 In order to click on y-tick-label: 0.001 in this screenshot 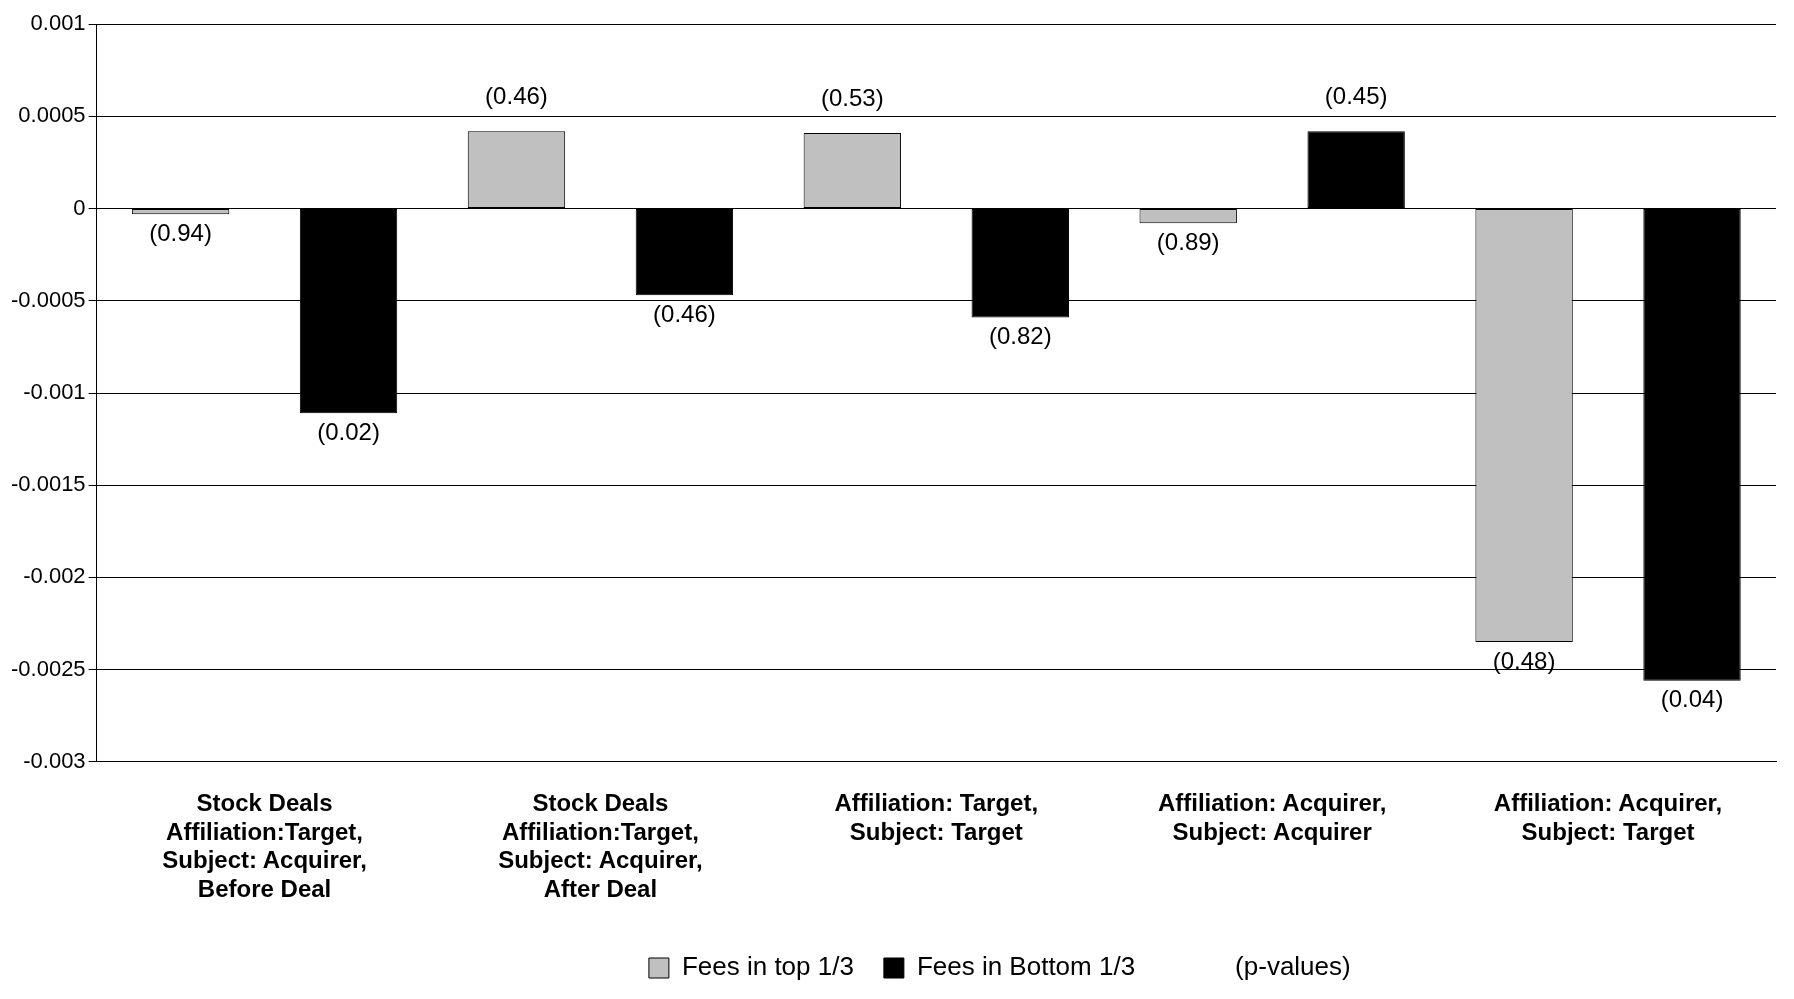, I will do `click(58, 23)`.